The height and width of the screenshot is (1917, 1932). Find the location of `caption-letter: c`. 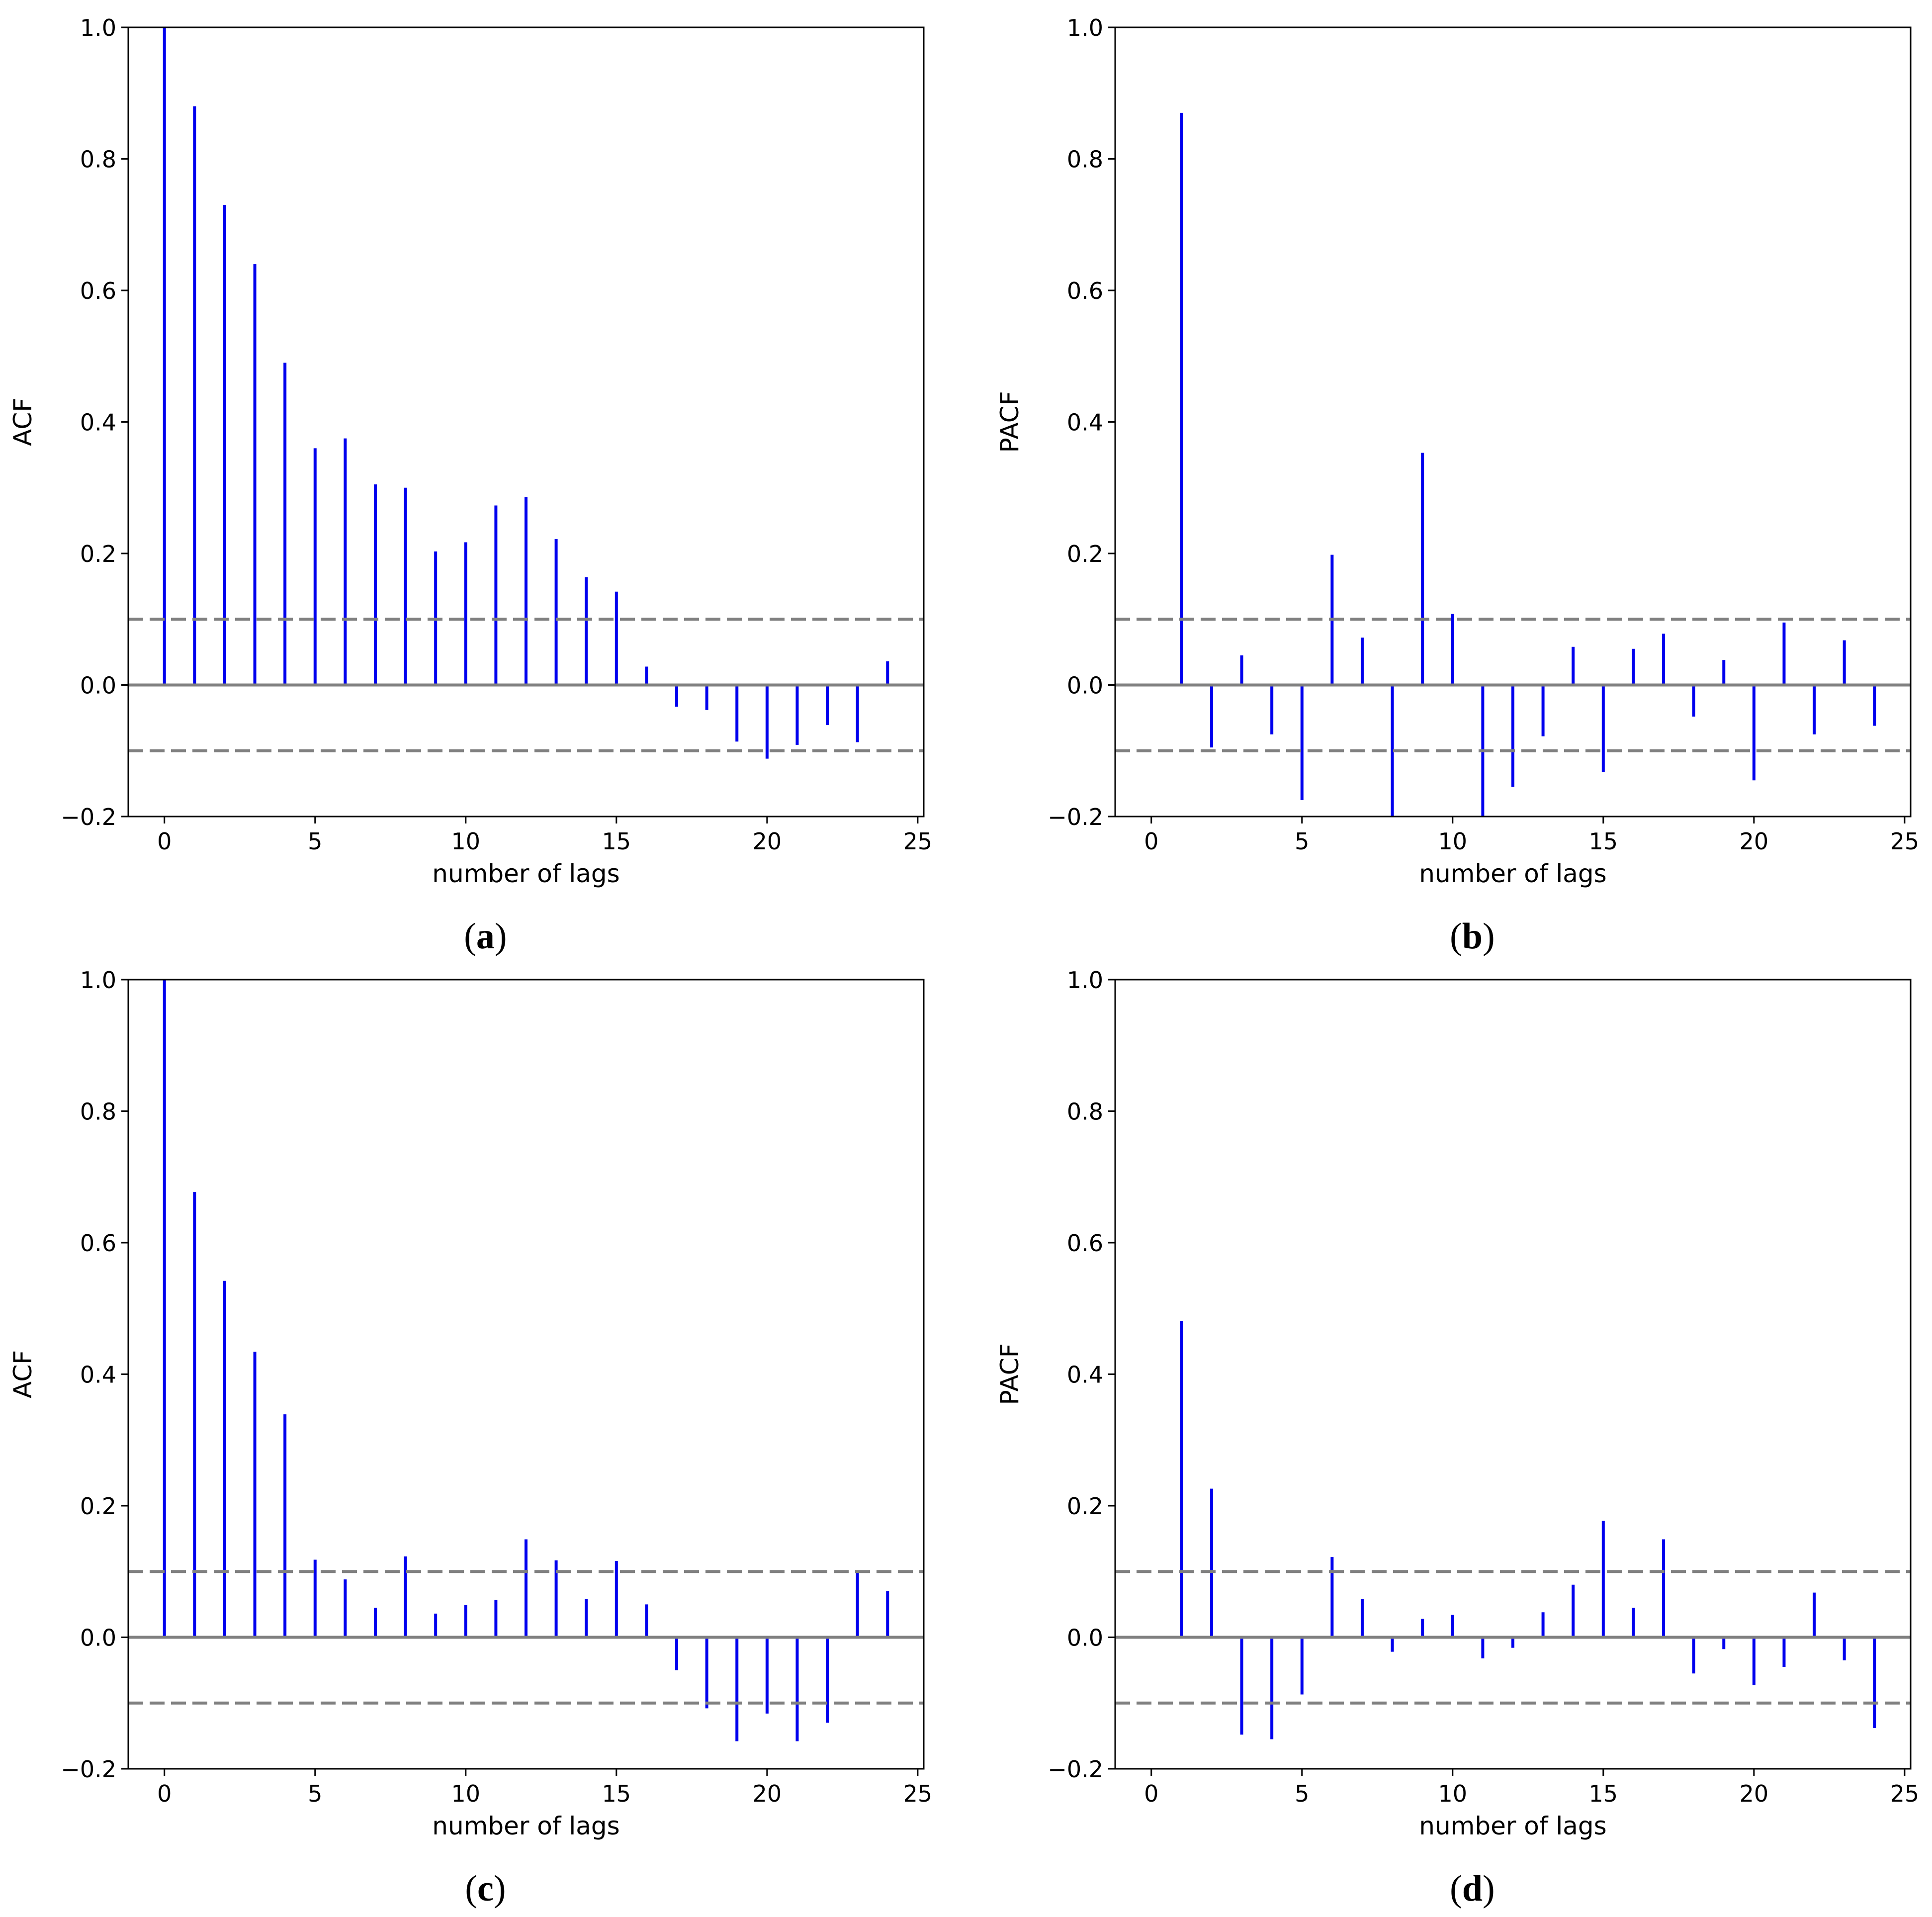

caption-letter: c is located at coordinates (485, 1888).